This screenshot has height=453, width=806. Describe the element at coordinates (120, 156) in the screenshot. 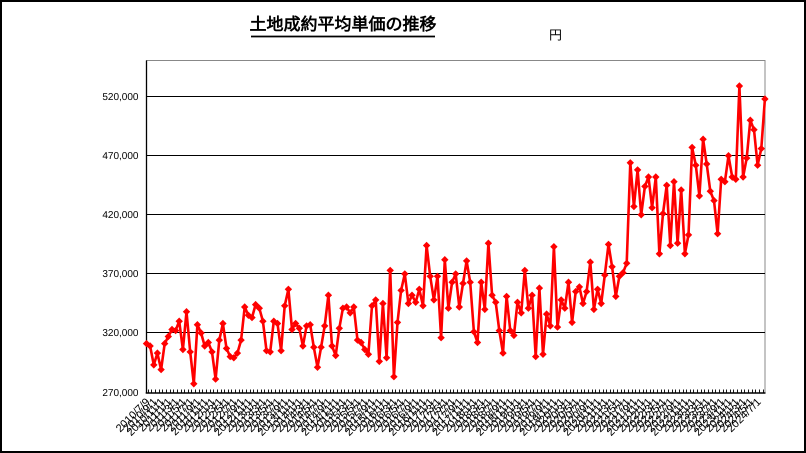

I see `svg-text: 470,000` at that location.